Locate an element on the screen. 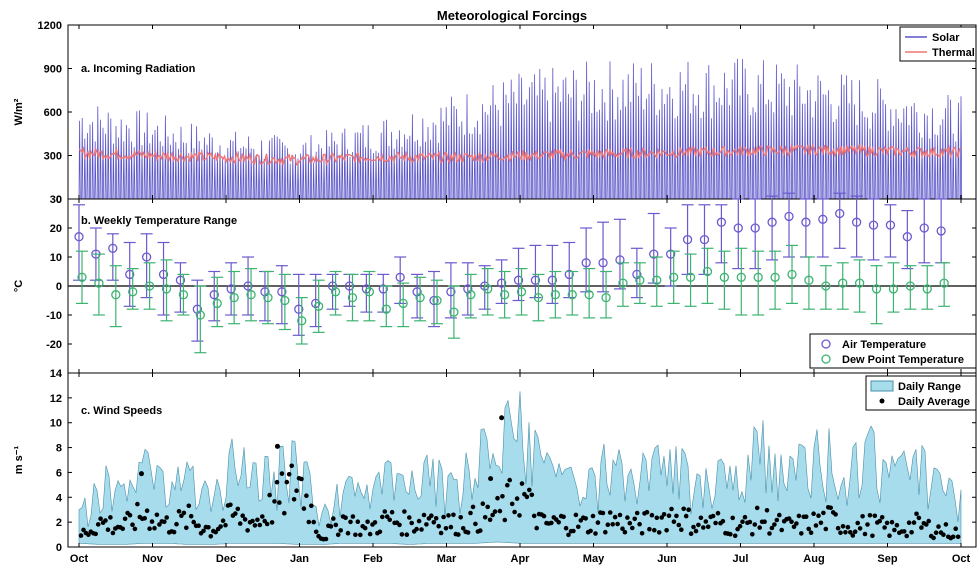  month-label: May is located at coordinates (594, 559).